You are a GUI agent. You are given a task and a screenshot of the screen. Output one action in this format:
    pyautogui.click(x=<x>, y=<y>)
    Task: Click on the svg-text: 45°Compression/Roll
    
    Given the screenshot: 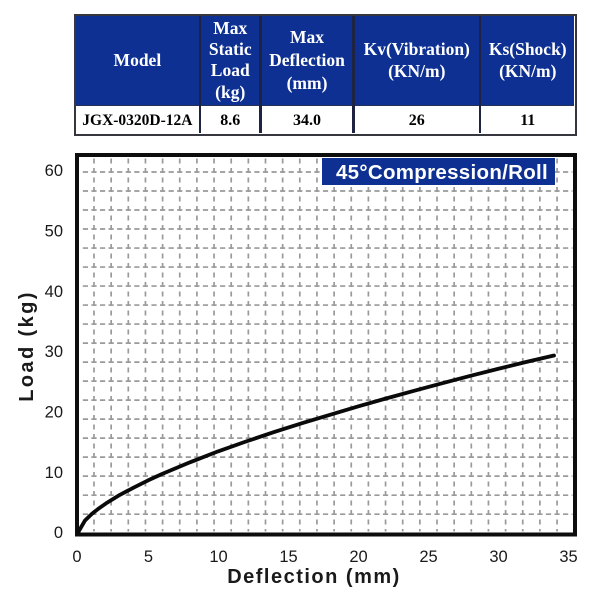 What is the action you would take?
    pyautogui.click(x=442, y=172)
    